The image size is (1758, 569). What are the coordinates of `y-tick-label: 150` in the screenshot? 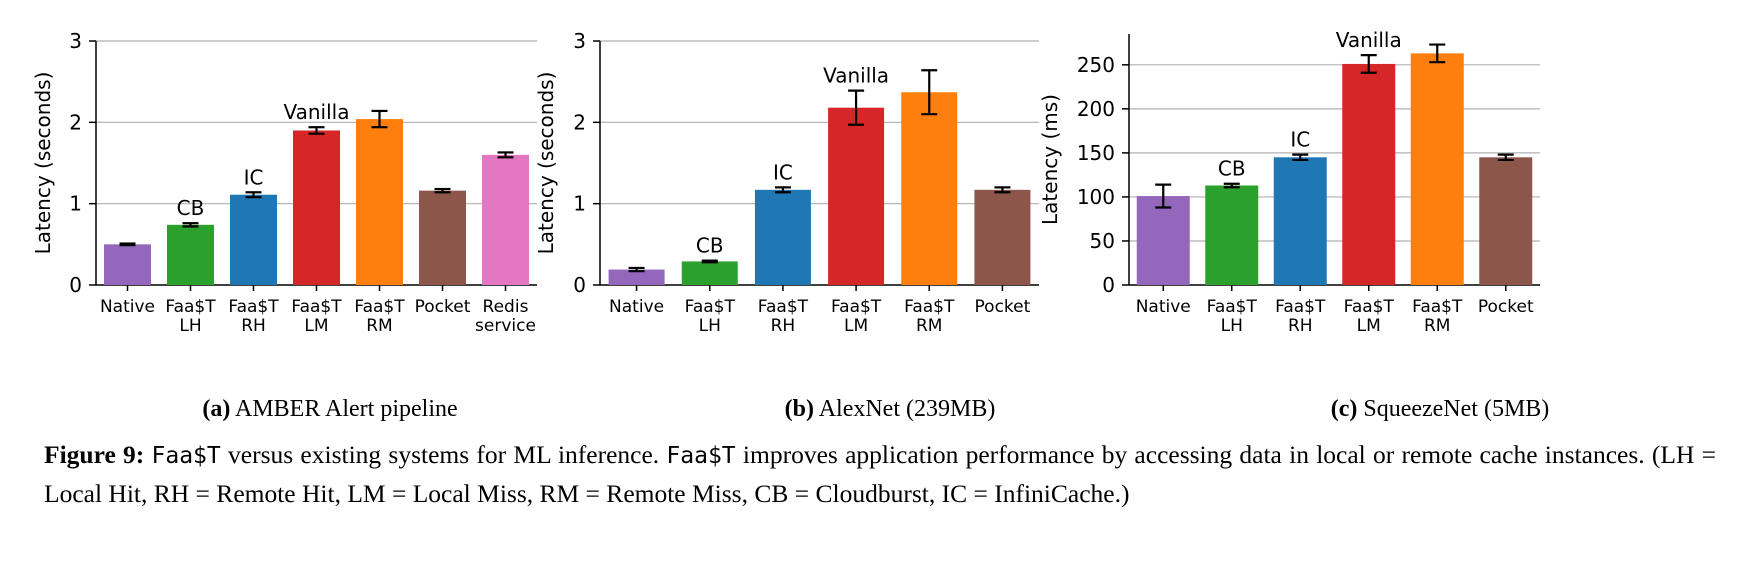 It's located at (1096, 153).